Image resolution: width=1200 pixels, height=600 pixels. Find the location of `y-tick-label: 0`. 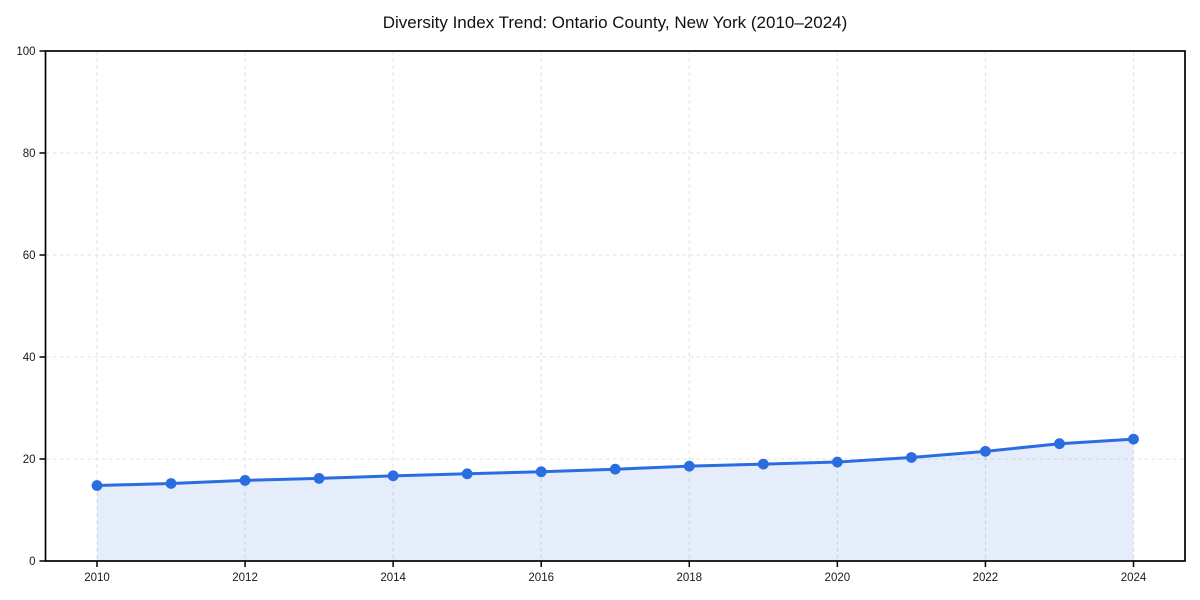

y-tick-label: 0 is located at coordinates (32, 562).